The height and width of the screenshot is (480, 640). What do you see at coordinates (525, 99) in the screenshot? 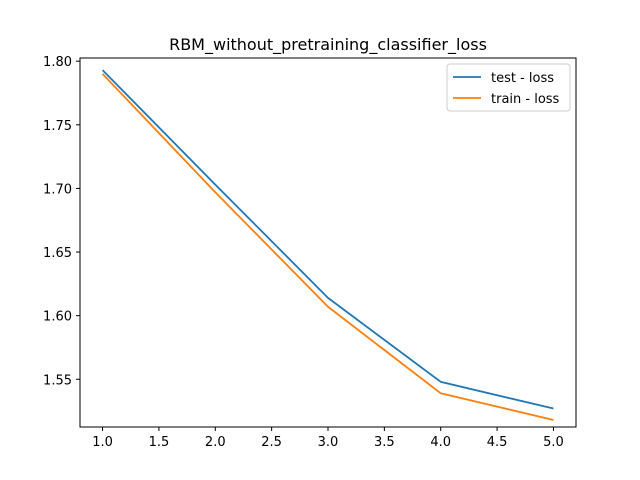
I see `legend-label: train - loss` at bounding box center [525, 99].